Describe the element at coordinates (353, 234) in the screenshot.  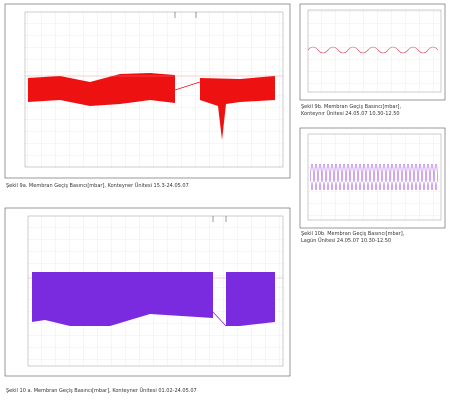
I see `caption-line: Şekil 10b. Membran Geçiş Basıncı[mbar],` at that location.